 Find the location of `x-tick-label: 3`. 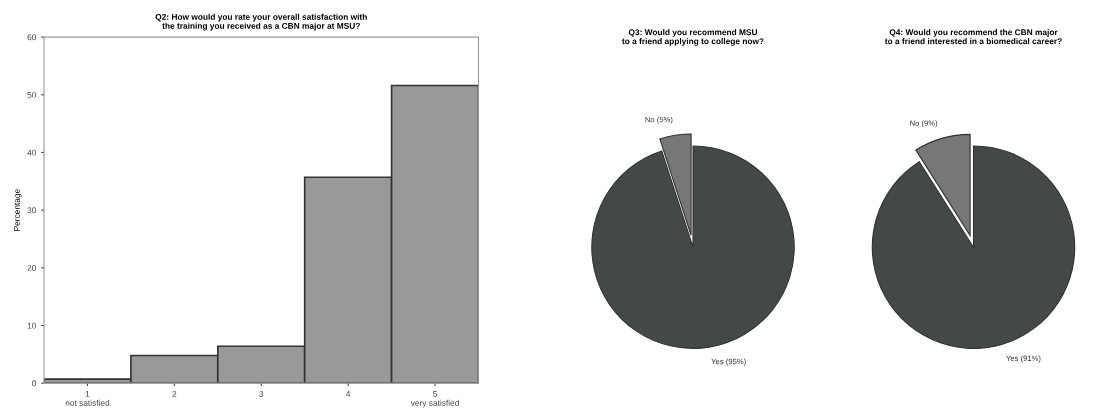

x-tick-label: 3 is located at coordinates (261, 394).